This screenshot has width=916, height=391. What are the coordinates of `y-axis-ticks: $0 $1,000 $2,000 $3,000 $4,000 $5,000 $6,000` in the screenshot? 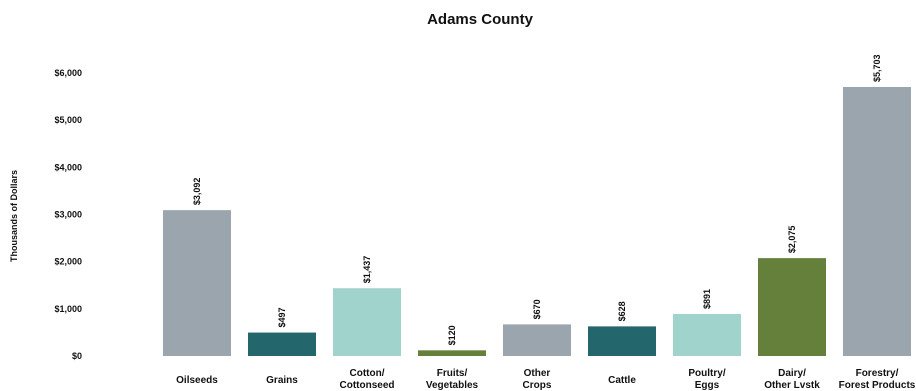 It's located at (68, 214).